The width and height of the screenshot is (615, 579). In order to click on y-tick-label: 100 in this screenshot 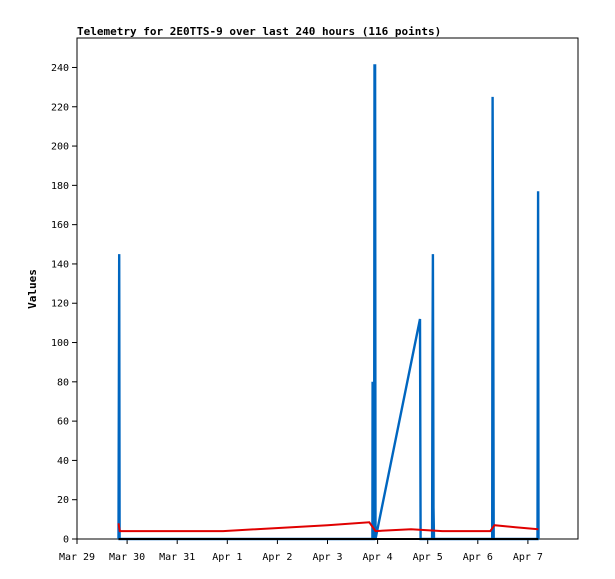, I will do `click(60, 343)`.